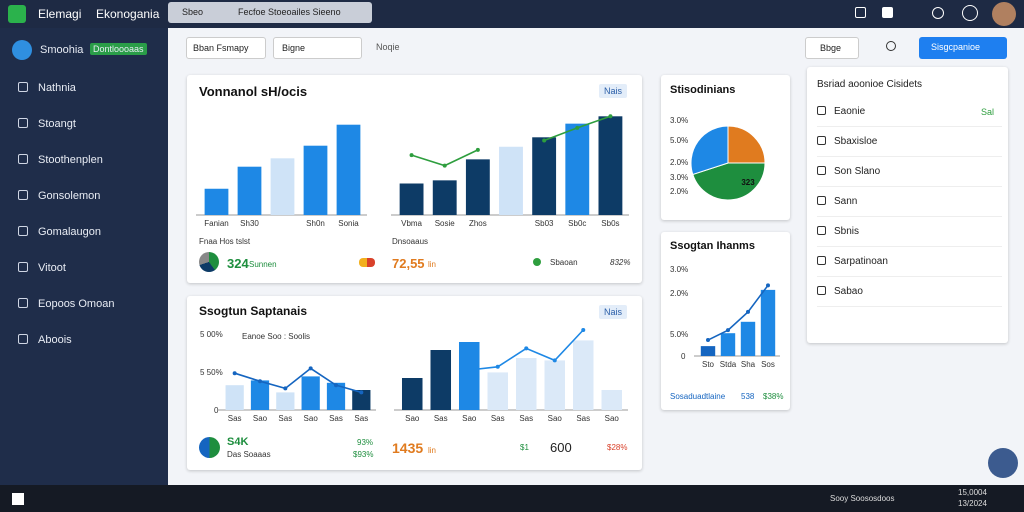 This screenshot has width=1024, height=512. What do you see at coordinates (211, 372) in the screenshot?
I see `y-label: 5 50%` at bounding box center [211, 372].